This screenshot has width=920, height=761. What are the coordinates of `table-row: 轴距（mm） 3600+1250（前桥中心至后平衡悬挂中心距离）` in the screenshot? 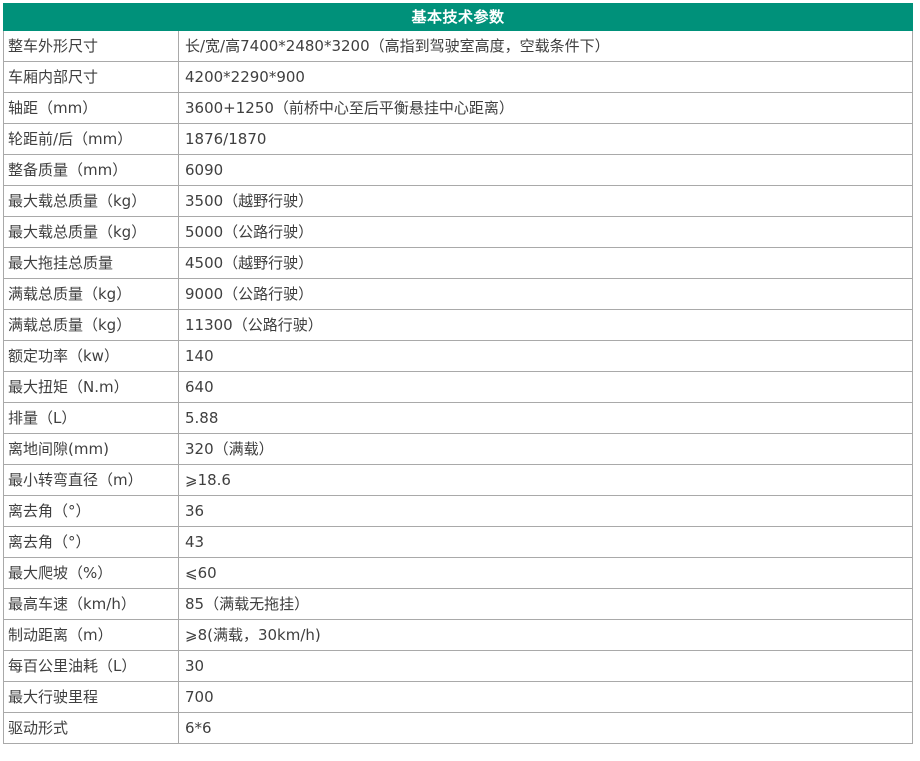 It's located at (458, 108).